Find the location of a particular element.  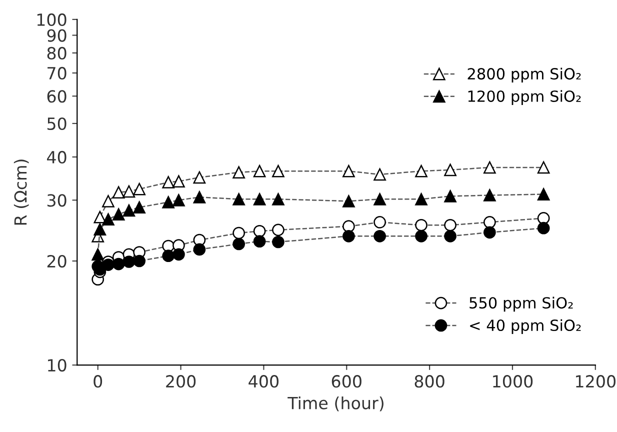

y-tick-label: 10 is located at coordinates (57, 365).